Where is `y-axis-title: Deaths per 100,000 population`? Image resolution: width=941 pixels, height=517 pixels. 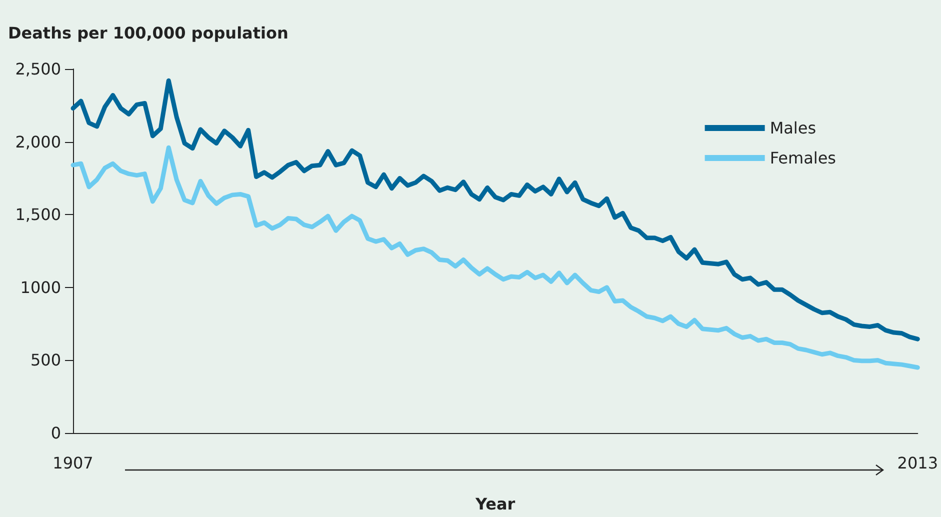 y-axis-title: Deaths per 100,000 population is located at coordinates (148, 33).